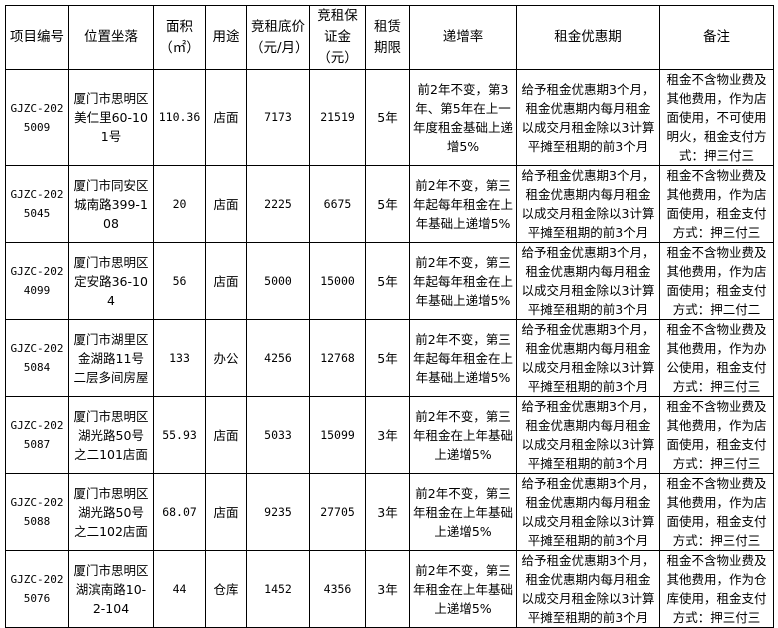 The height and width of the screenshot is (628, 778). What do you see at coordinates (716, 358) in the screenshot?
I see `remarks-cell: 租金不含物业费及其他费用，作为办公使用，租金支付方式：押三付三` at bounding box center [716, 358].